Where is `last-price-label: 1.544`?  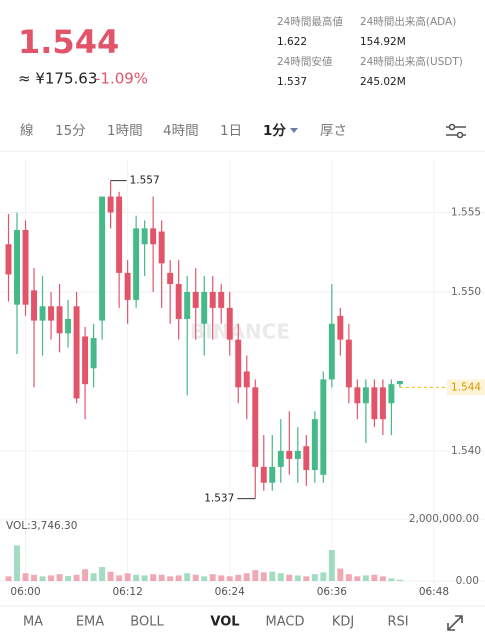 last-price-label: 1.544 is located at coordinates (466, 387).